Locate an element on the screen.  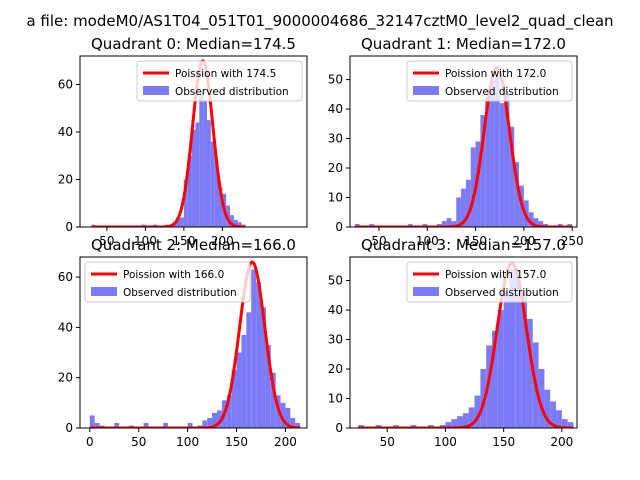
legend: Poission with 157.0 Observed distribution is located at coordinates (489, 282).